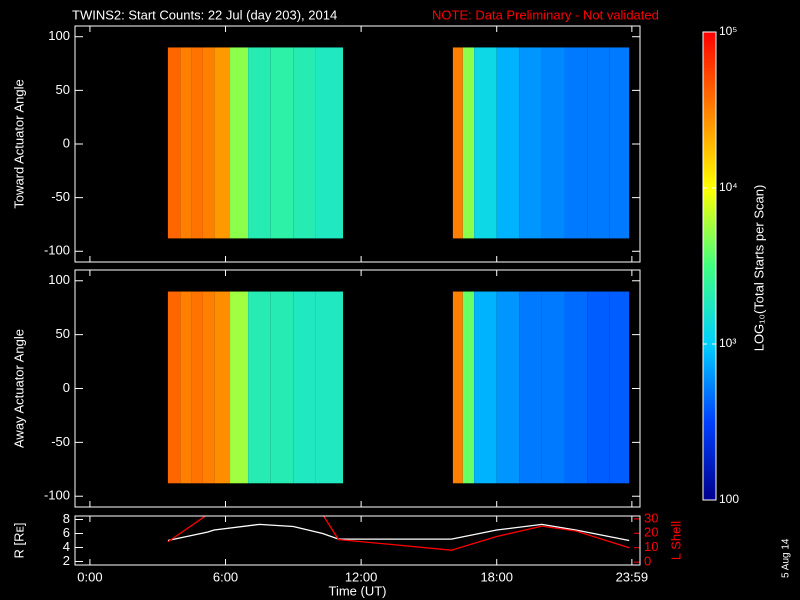 The image size is (800, 600). What do you see at coordinates (357, 590) in the screenshot?
I see `x-axis-label: Time (UT)` at bounding box center [357, 590].